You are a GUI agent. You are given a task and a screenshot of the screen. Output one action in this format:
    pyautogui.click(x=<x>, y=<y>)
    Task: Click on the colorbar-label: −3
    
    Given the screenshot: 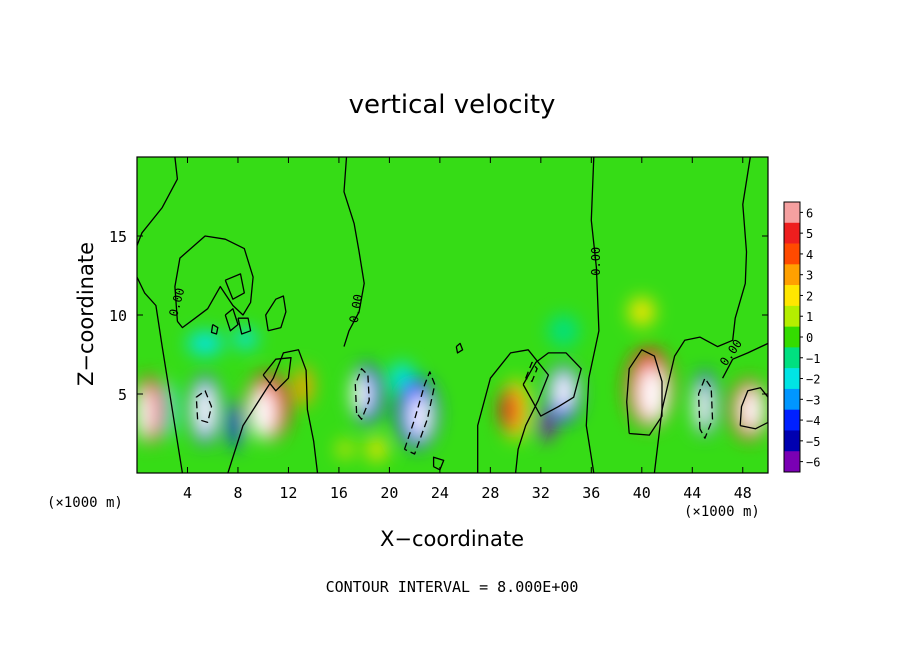 What is the action you would take?
    pyautogui.click(x=813, y=400)
    